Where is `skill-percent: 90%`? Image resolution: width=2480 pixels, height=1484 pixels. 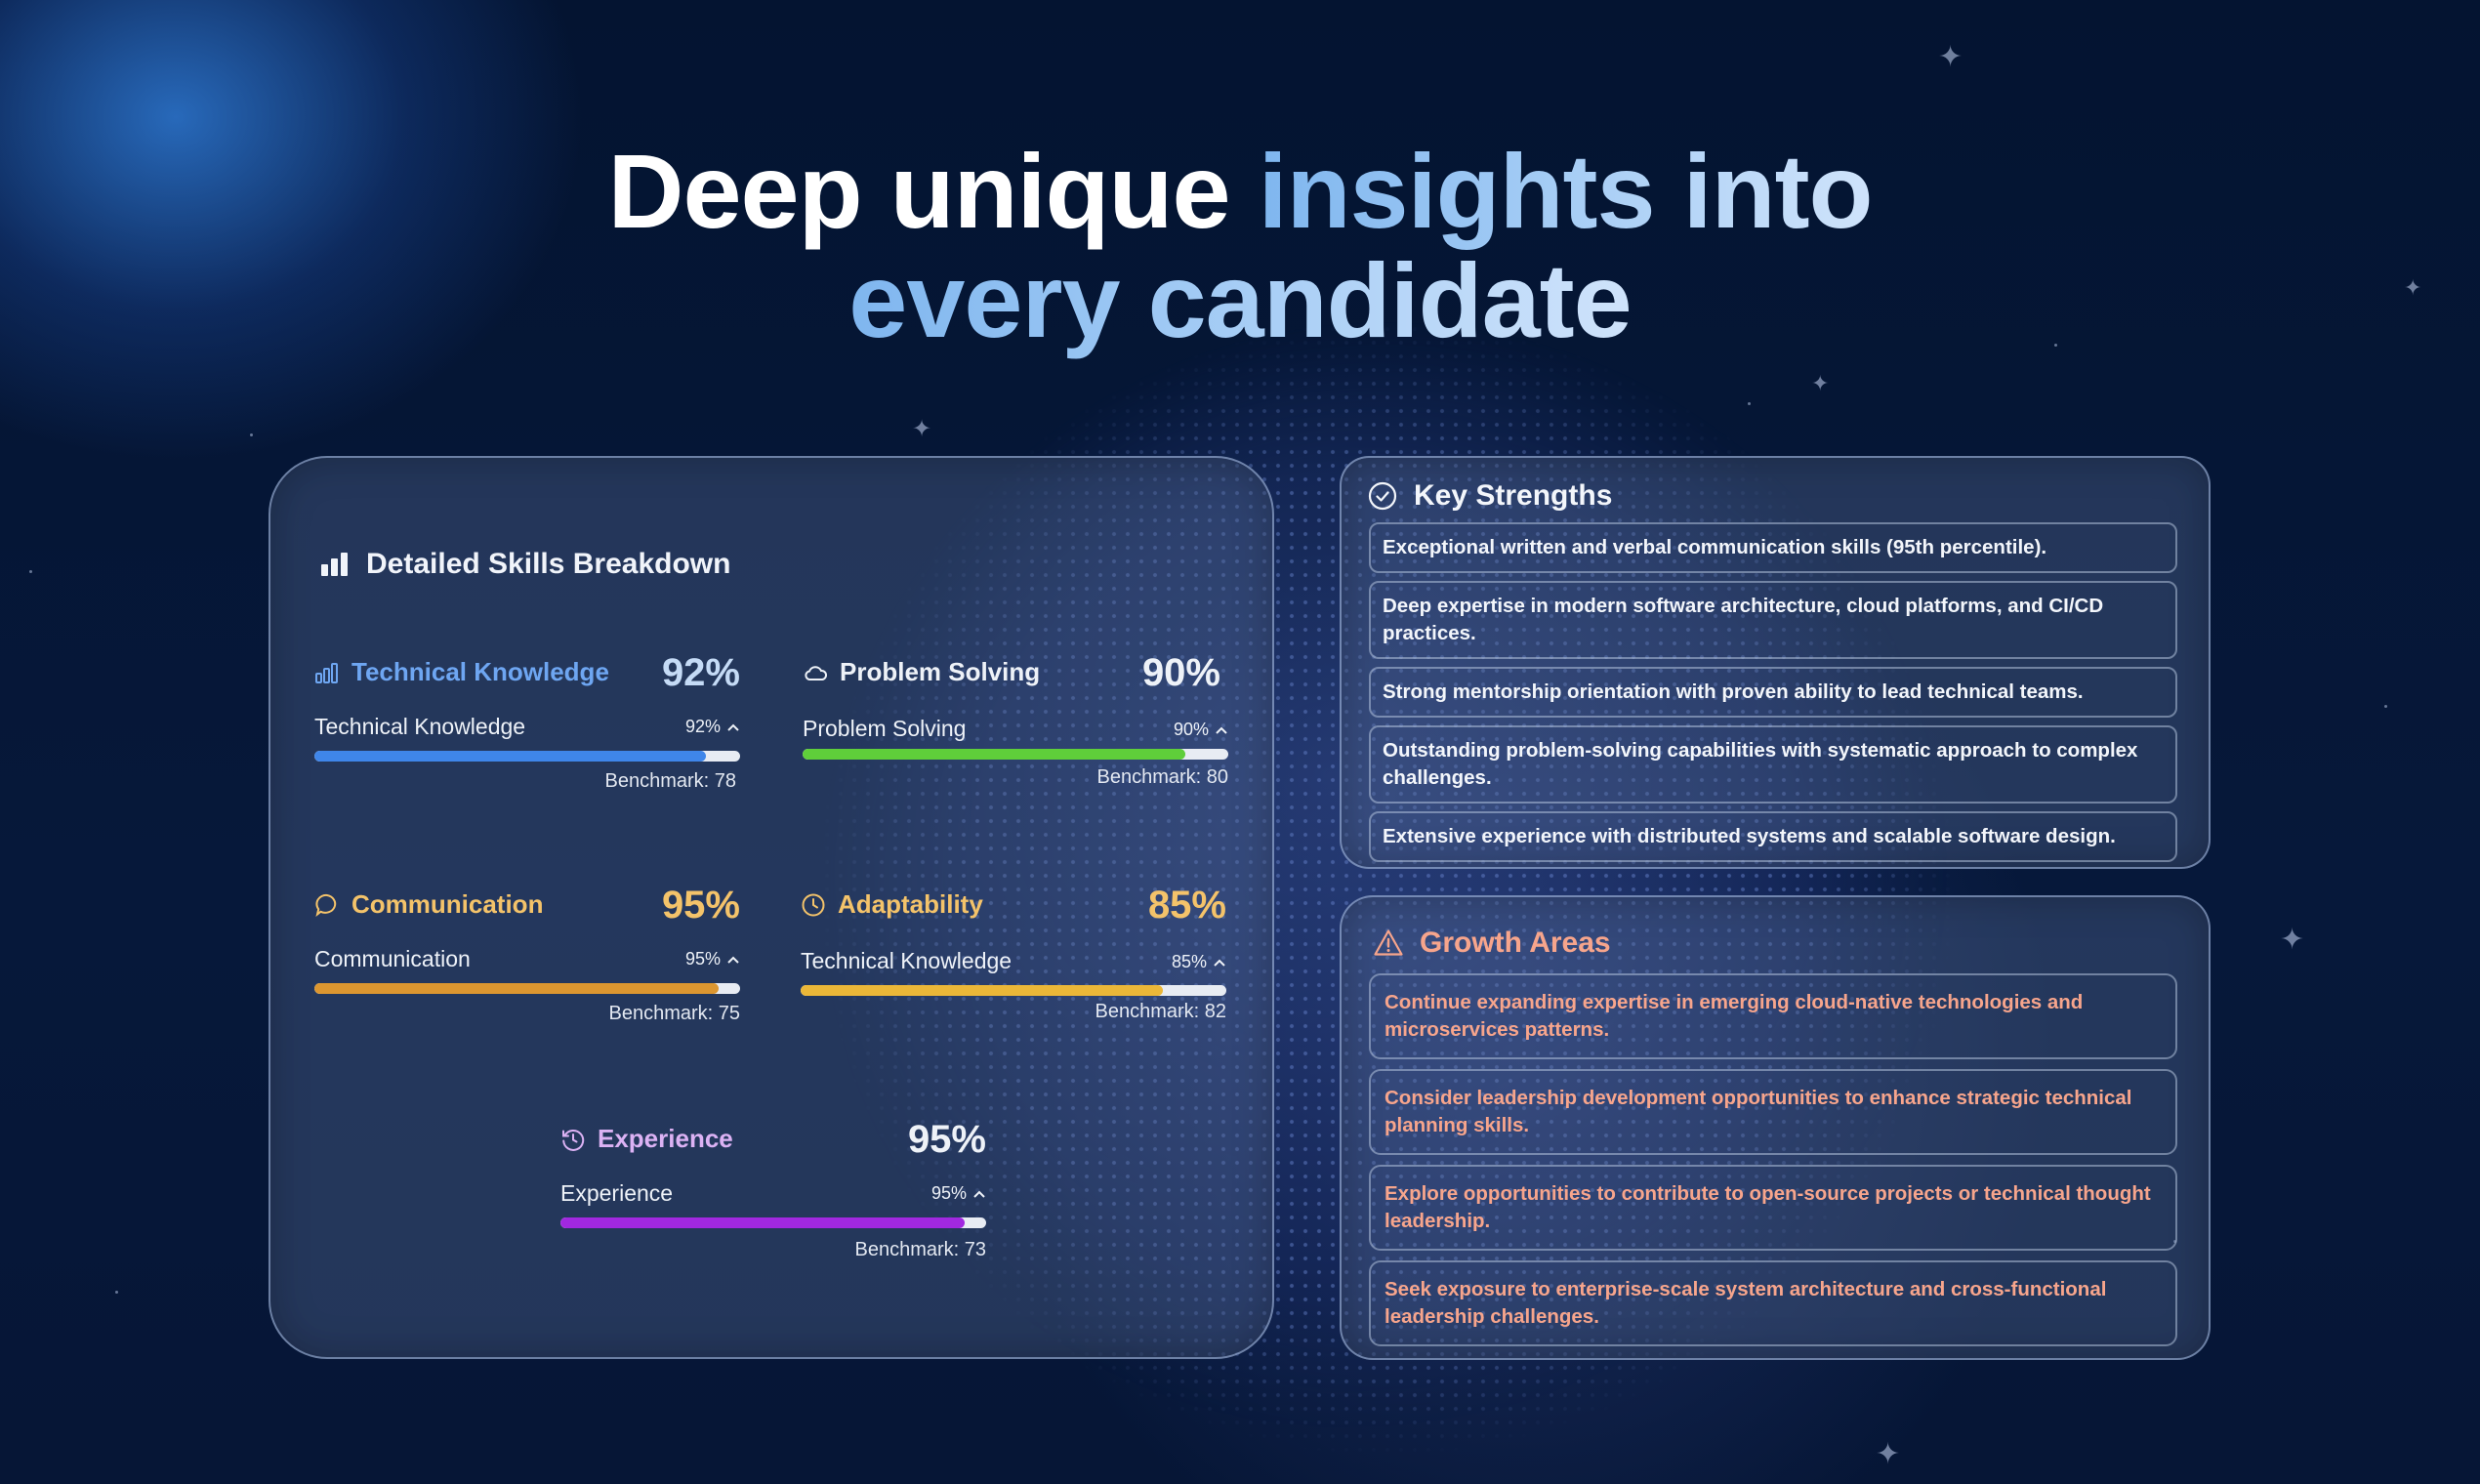 skill-percent: 90% is located at coordinates (1180, 673).